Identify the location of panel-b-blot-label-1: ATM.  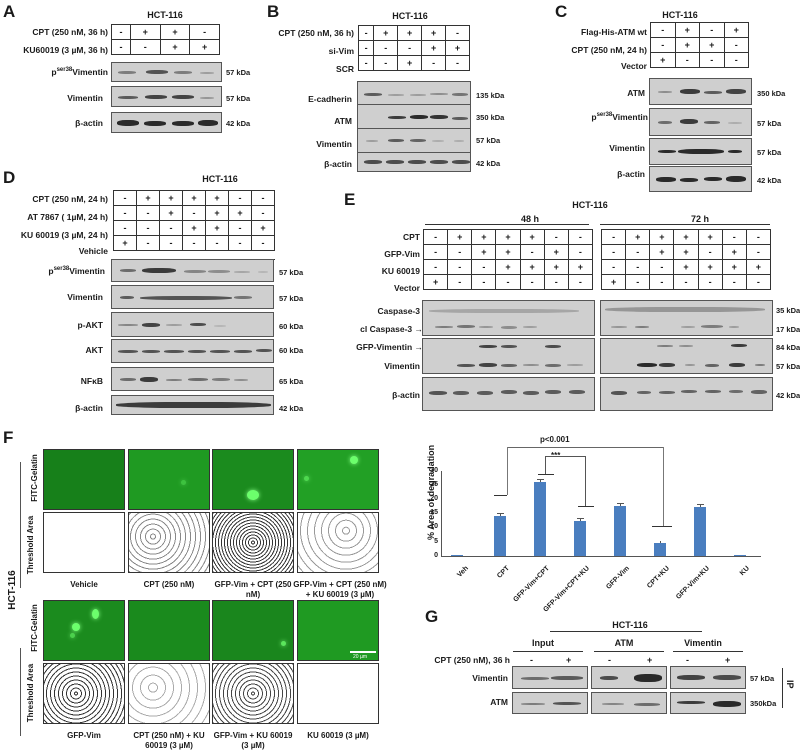
(343, 121).